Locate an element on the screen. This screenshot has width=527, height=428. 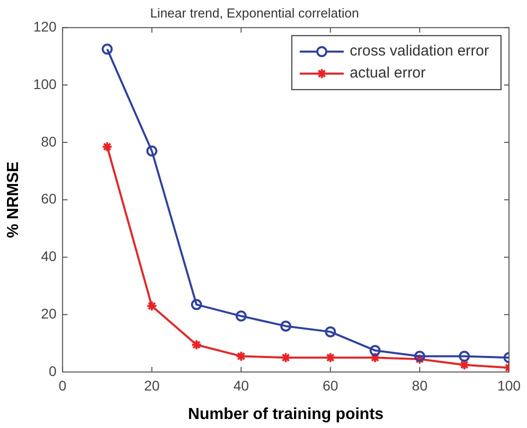
chart-title: Linear trend, Exponential correlation is located at coordinates (254, 12).